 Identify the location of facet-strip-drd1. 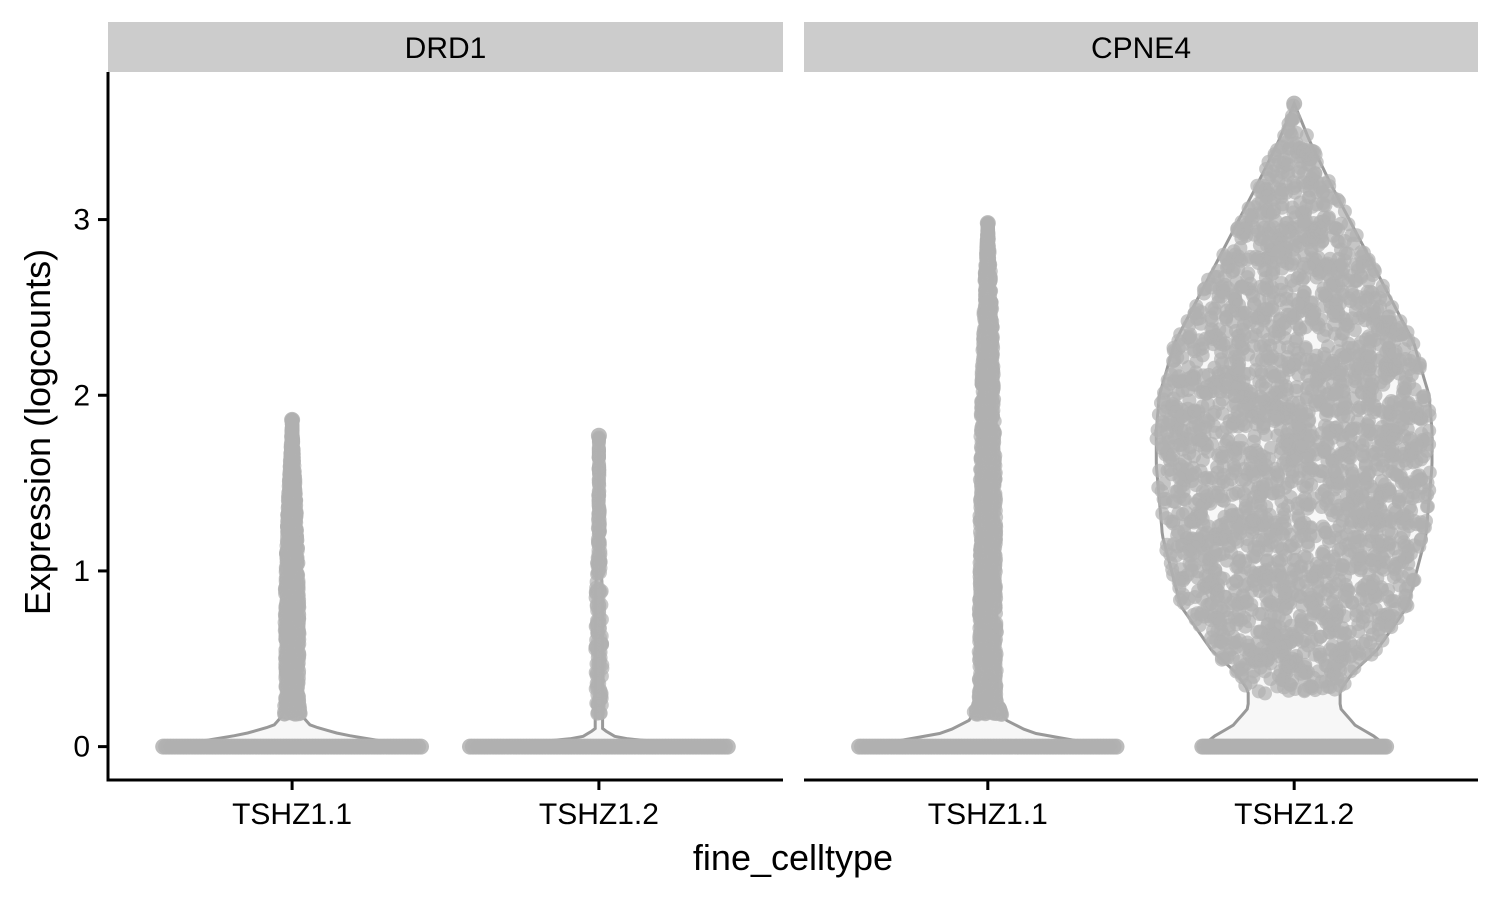
(445, 47).